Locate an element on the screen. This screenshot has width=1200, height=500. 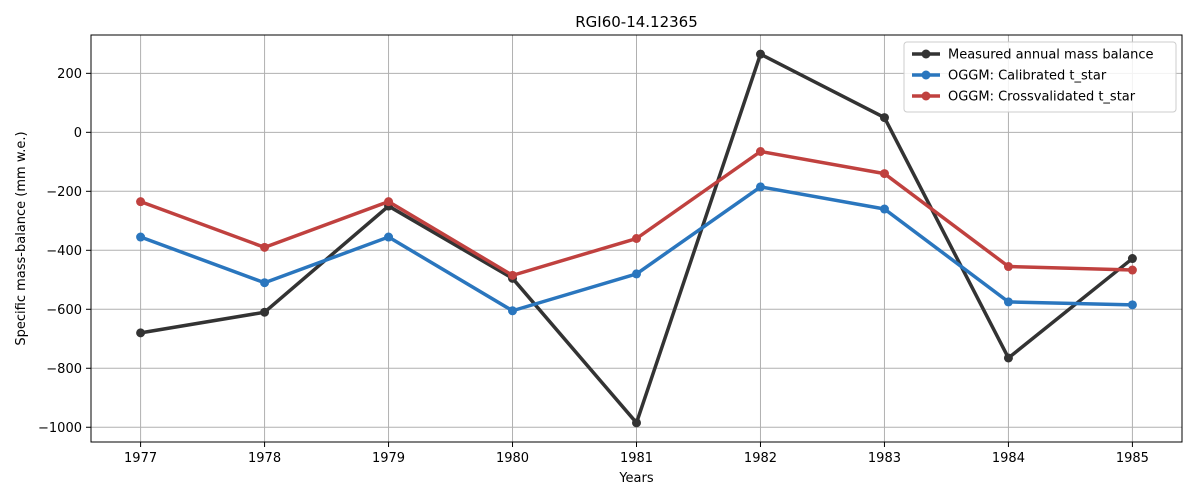
x-axis-title: Years is located at coordinates (636, 478).